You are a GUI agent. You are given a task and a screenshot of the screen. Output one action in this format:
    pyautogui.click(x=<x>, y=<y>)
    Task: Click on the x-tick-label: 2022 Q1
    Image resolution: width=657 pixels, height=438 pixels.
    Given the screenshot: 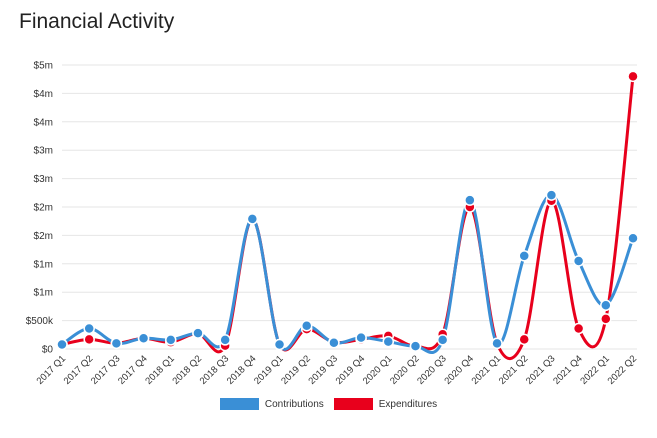 What is the action you would take?
    pyautogui.click(x=595, y=370)
    